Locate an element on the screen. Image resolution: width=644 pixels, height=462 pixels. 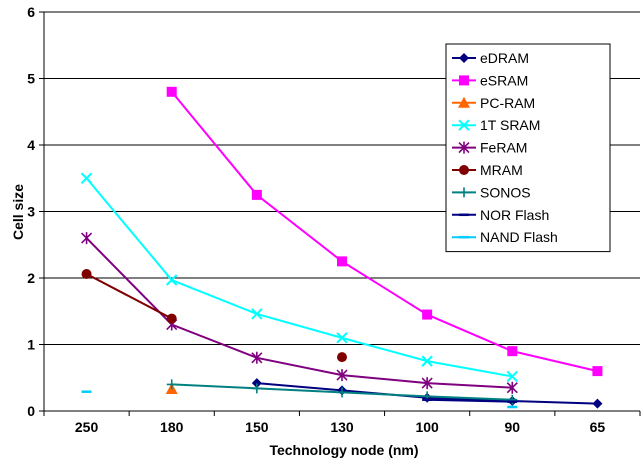
legend-label-sonos: SONOS is located at coordinates (505, 192).